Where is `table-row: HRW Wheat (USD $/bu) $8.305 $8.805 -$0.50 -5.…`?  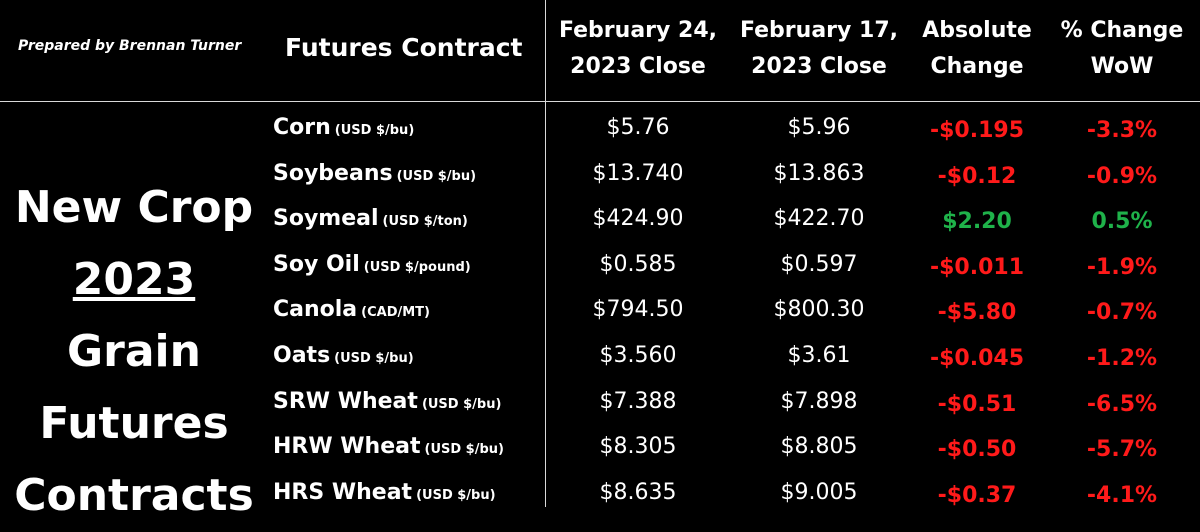 table-row: HRW Wheat (USD $/bu) $8.305 $8.805 -$0.50 -5.… is located at coordinates (600, 448).